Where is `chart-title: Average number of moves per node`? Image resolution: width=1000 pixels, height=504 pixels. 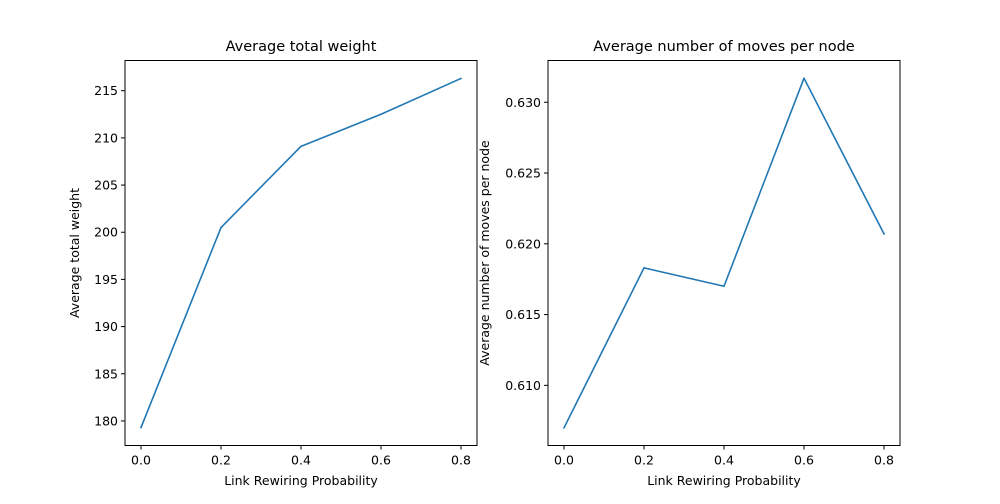
chart-title: Average number of moves per node is located at coordinates (724, 47).